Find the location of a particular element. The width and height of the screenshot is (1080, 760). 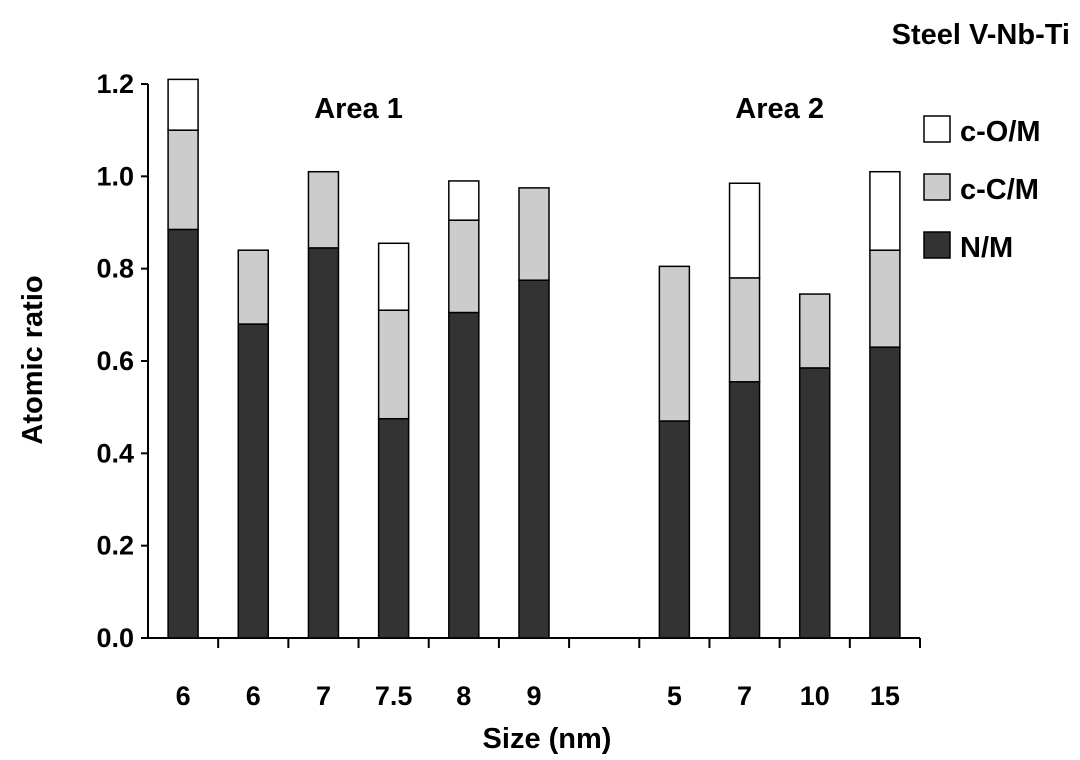

group-label: Area 2 is located at coordinates (779, 109).